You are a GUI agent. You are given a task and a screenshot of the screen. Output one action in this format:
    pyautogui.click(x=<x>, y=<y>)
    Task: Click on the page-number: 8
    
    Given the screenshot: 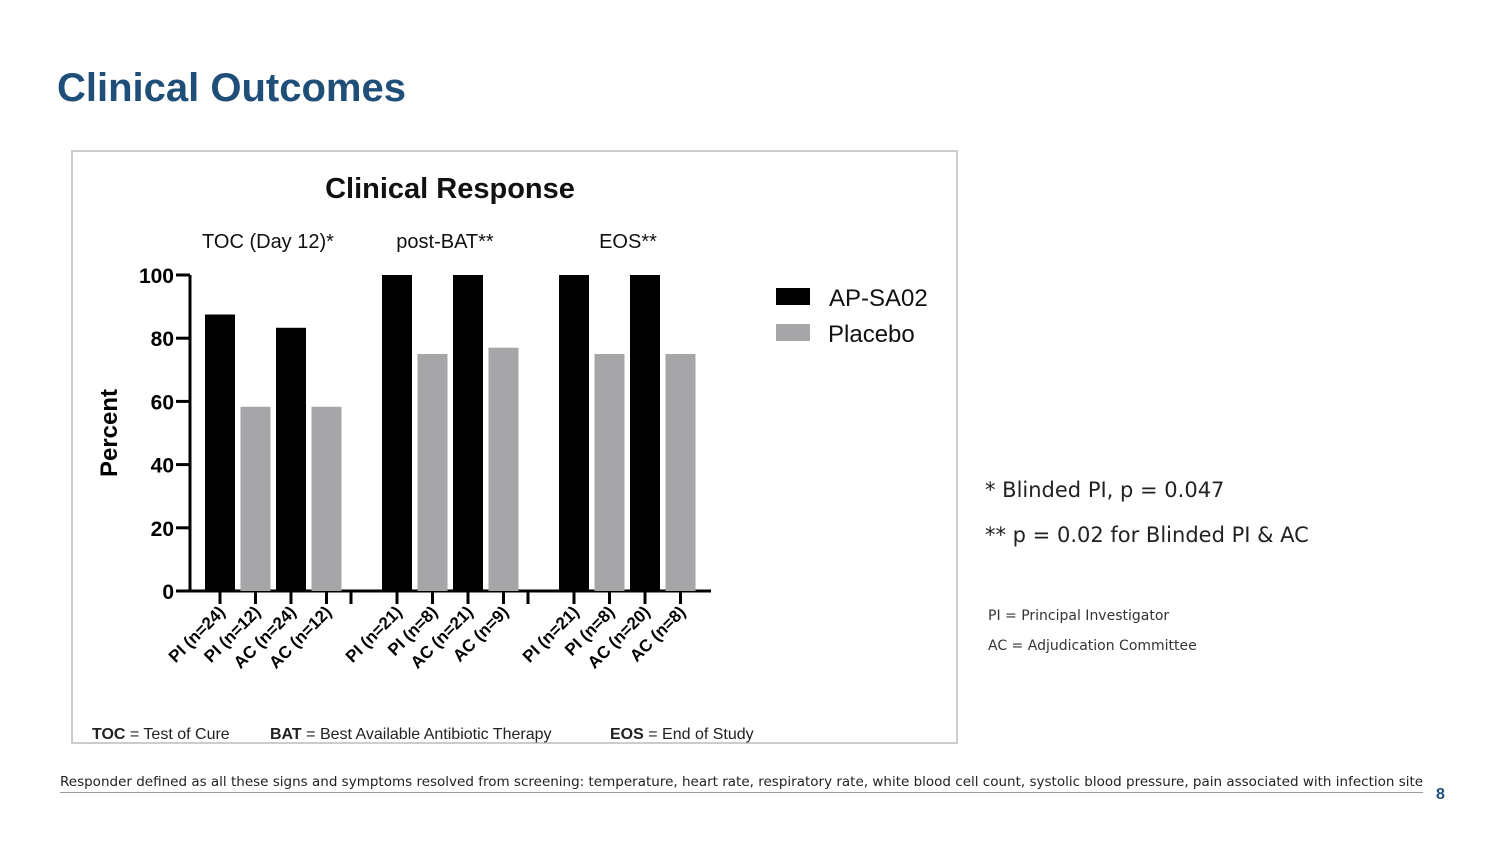 What is the action you would take?
    pyautogui.click(x=1440, y=794)
    